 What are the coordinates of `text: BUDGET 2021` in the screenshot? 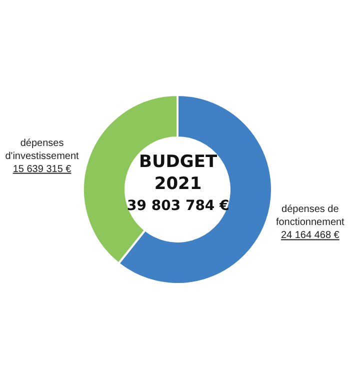 It's located at (178, 173).